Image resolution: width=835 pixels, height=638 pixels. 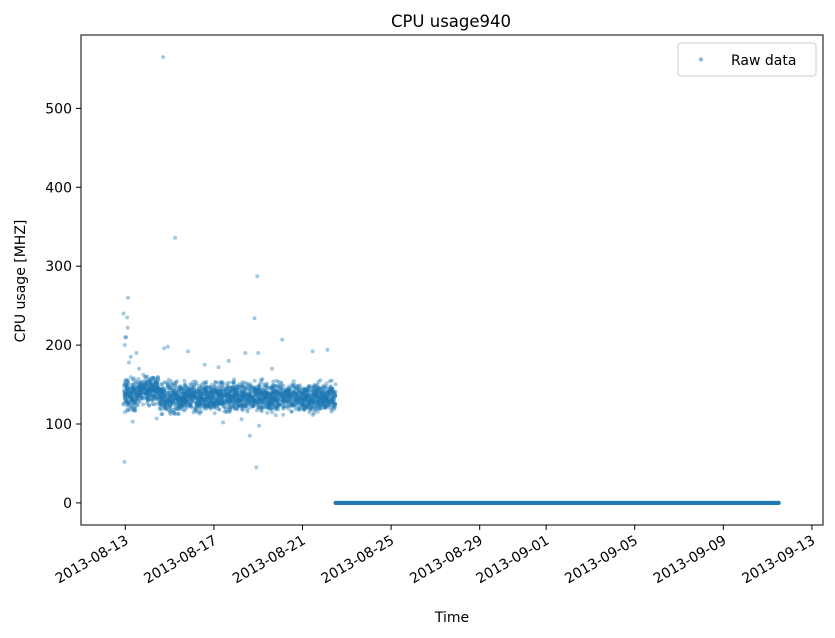 I want to click on y-tick-label: 400, so click(x=58, y=188).